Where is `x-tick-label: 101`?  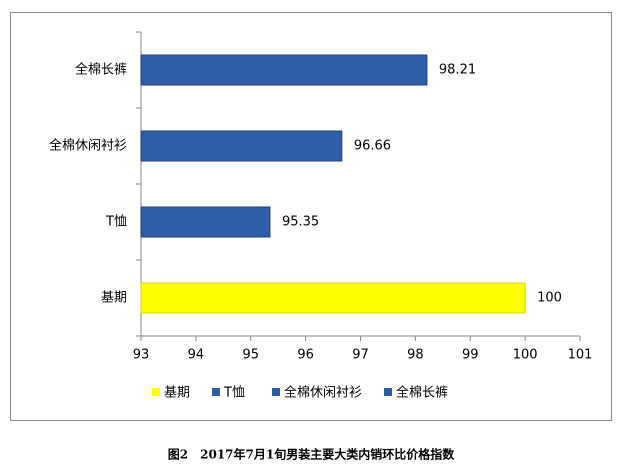
x-tick-label: 101 is located at coordinates (580, 355).